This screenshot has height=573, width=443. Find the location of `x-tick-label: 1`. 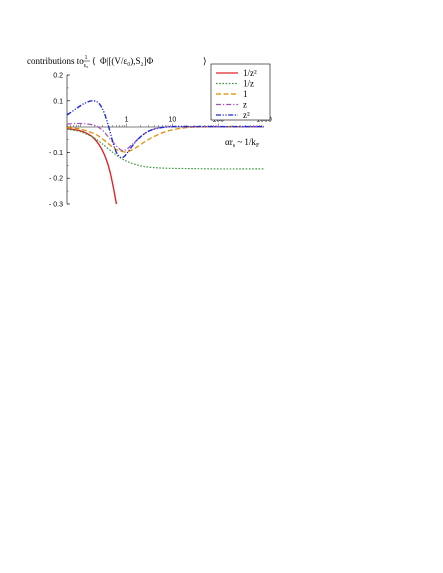

x-tick-label: 1 is located at coordinates (127, 120).